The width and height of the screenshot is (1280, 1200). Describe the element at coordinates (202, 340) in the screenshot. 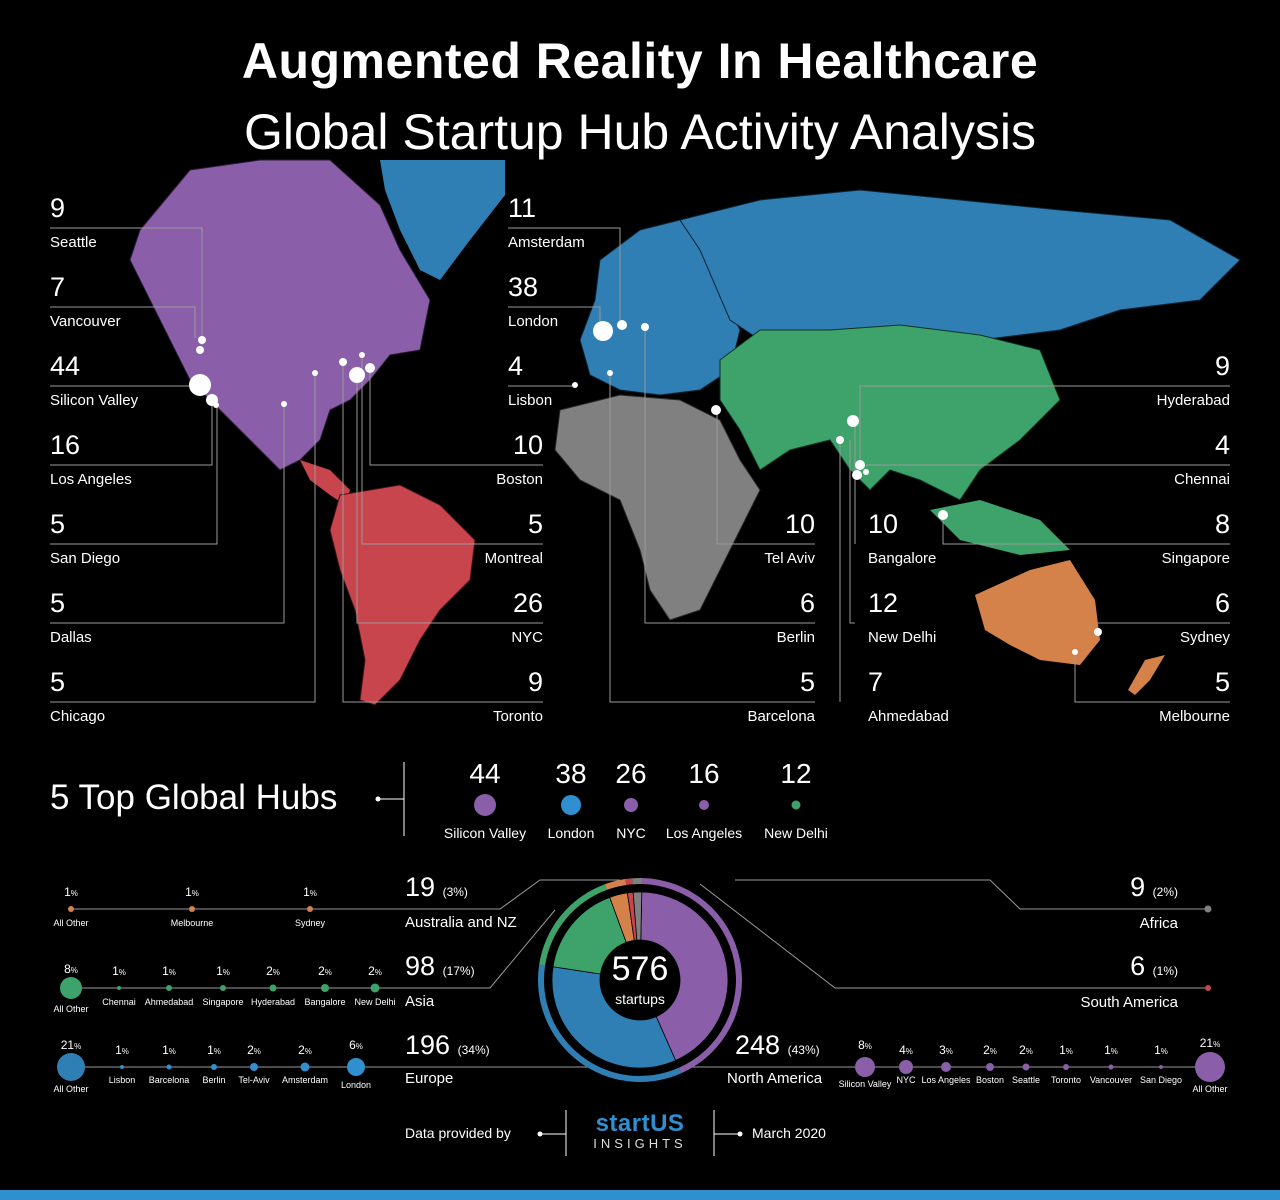

I see `dot-seattle` at that location.